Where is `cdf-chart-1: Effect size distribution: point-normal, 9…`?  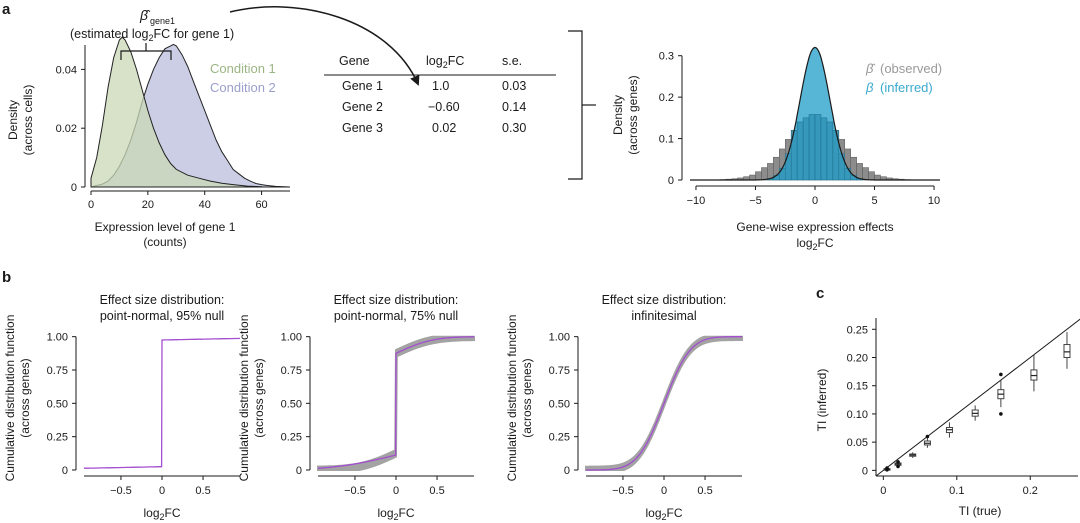
cdf-chart-1: Effect size distribution: point-normal, 9… is located at coordinates (121, 407).